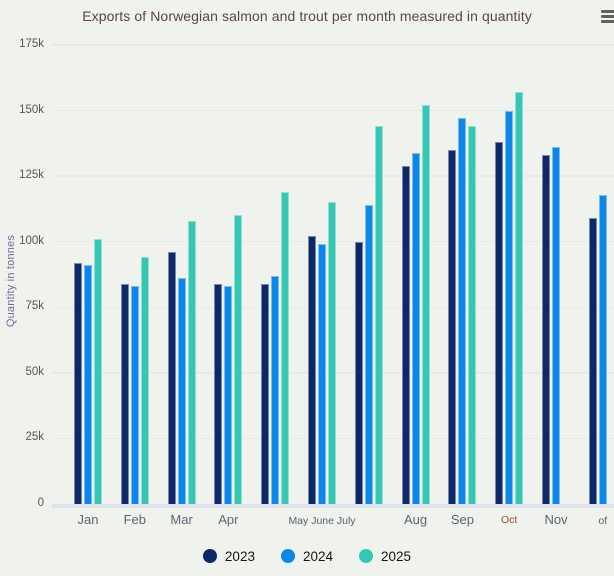  Describe the element at coordinates (546, 329) in the screenshot. I see `bar-2023-nov` at that location.